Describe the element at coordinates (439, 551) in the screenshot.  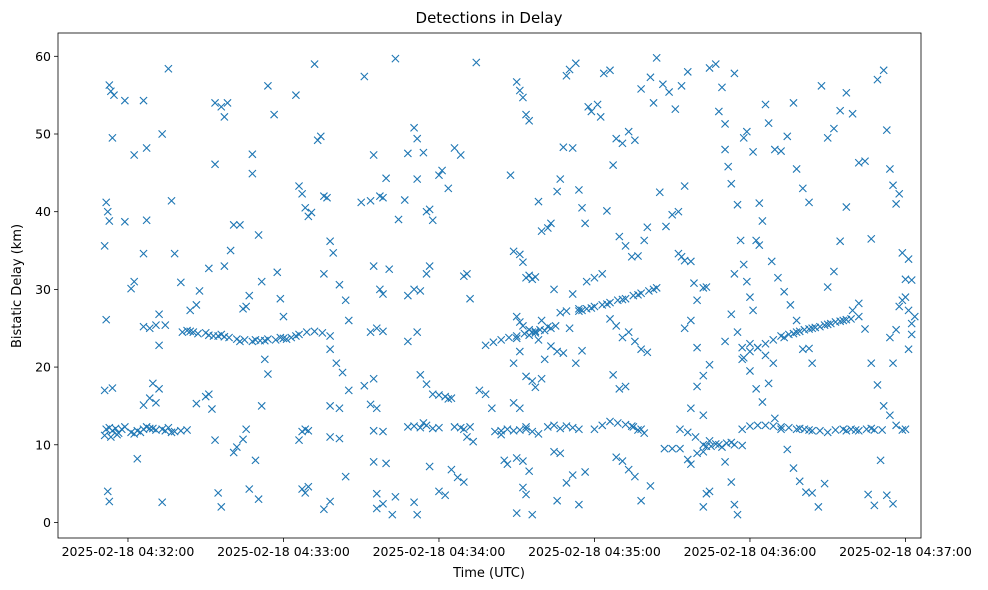
I see `x-tick-label: 2025-02-18 04:34:00` at that location.